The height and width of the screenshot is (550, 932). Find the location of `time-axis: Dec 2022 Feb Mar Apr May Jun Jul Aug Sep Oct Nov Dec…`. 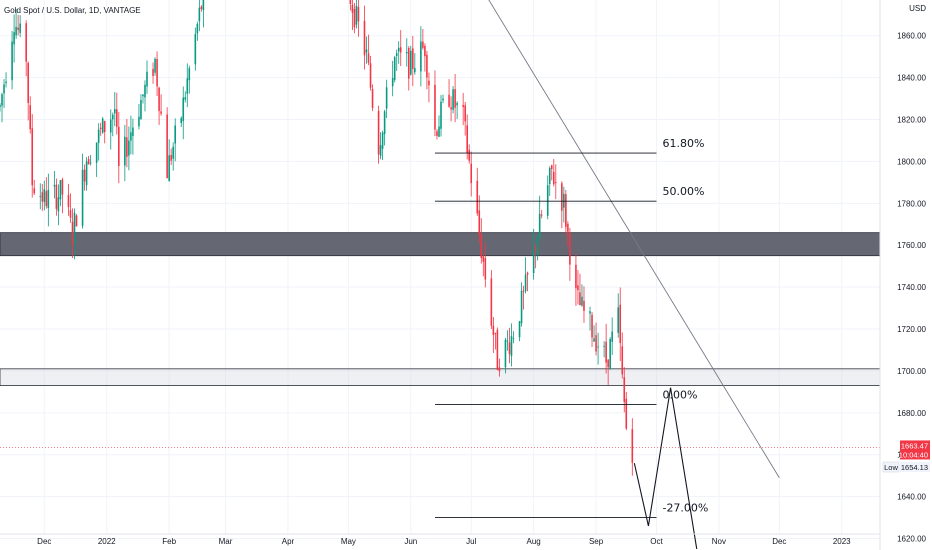

time-axis: Dec 2022 Feb Mar Apr May Jun Jul Aug Sep Oct Nov Dec… is located at coordinates (440, 539).